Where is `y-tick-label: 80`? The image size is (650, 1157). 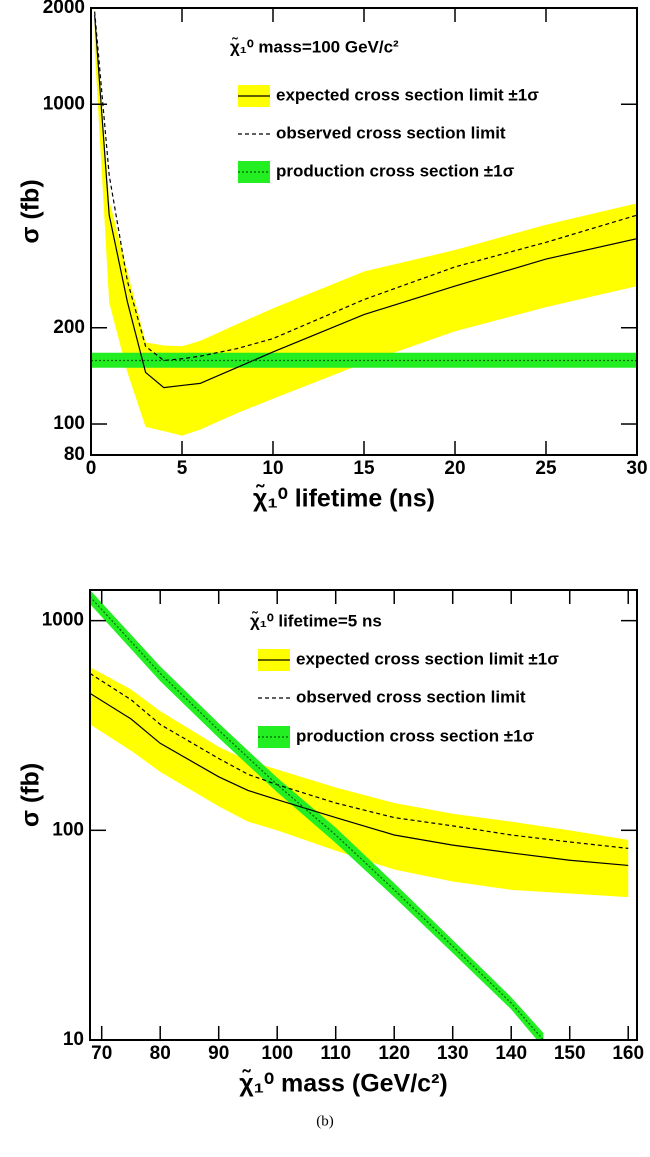 y-tick-label: 80 is located at coordinates (74, 454).